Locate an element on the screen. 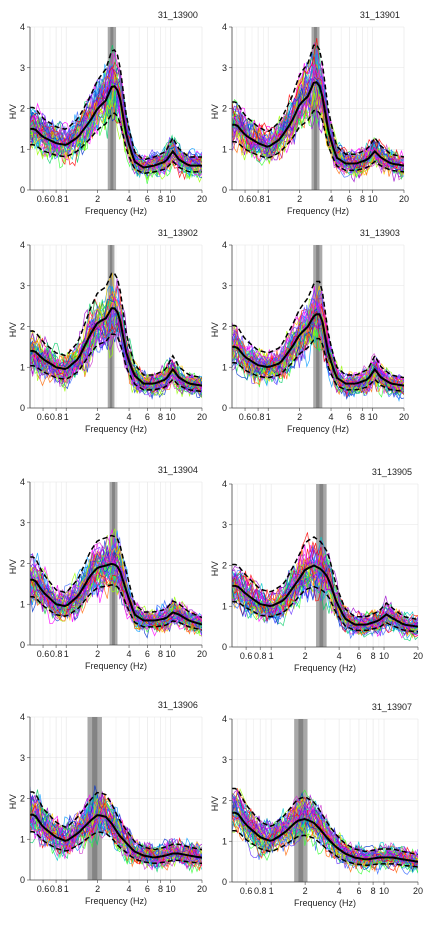  panel-title: 31_13900 is located at coordinates (178, 15).